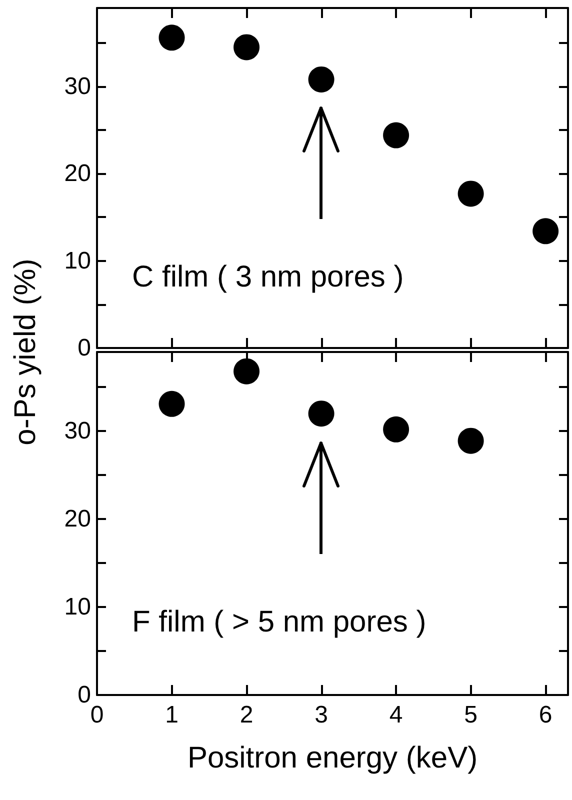 This screenshot has width=572, height=800. Describe the element at coordinates (396, 715) in the screenshot. I see `x-tick-label: 4` at that location.